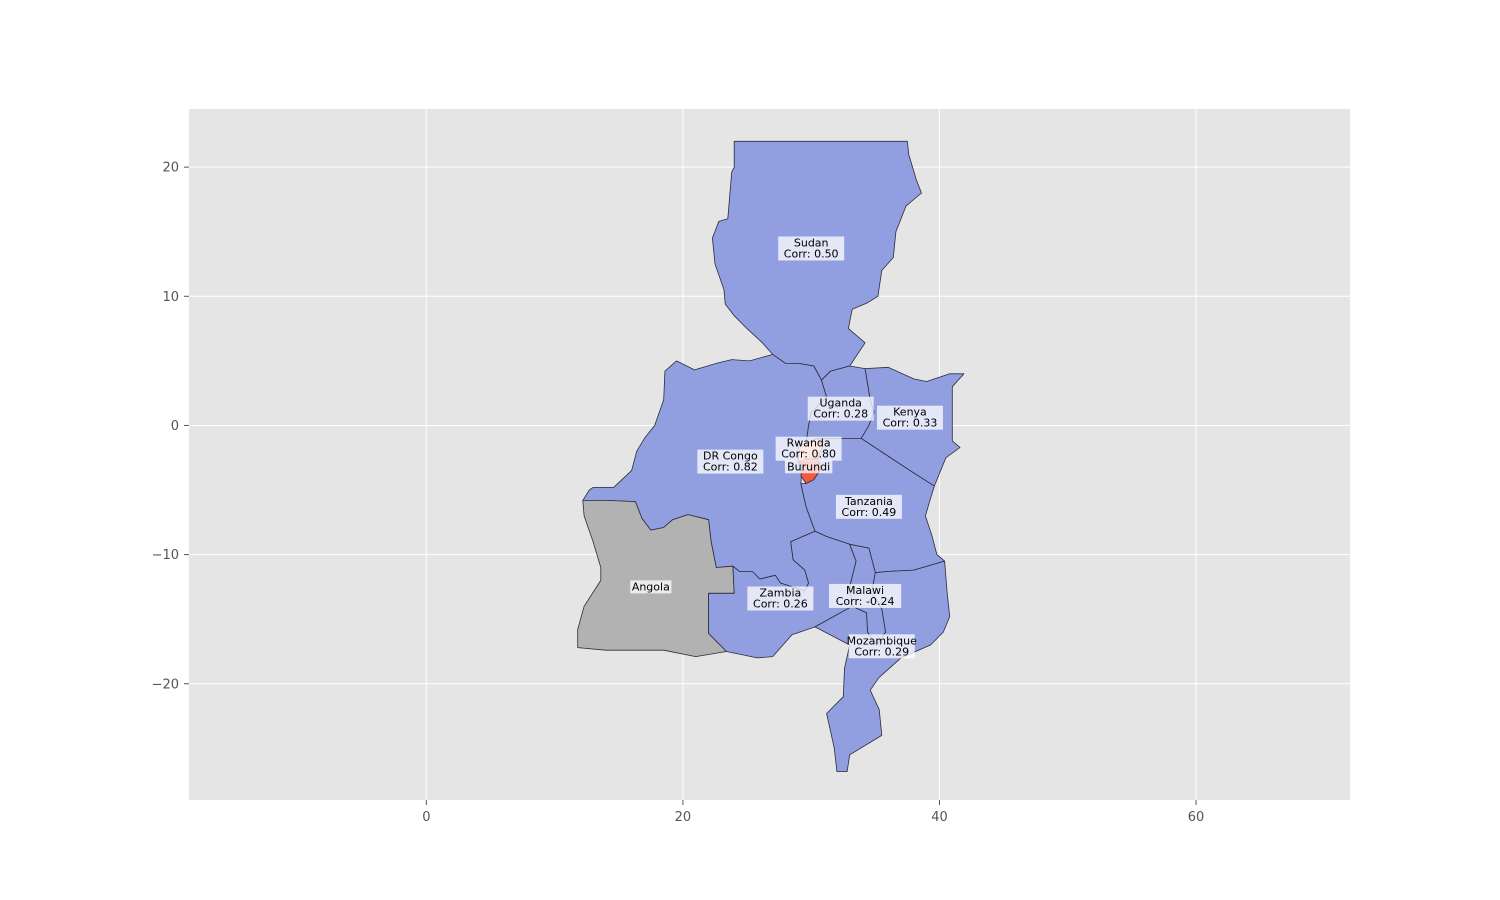  I want to click on country-name-label: Malawi, so click(865, 590).